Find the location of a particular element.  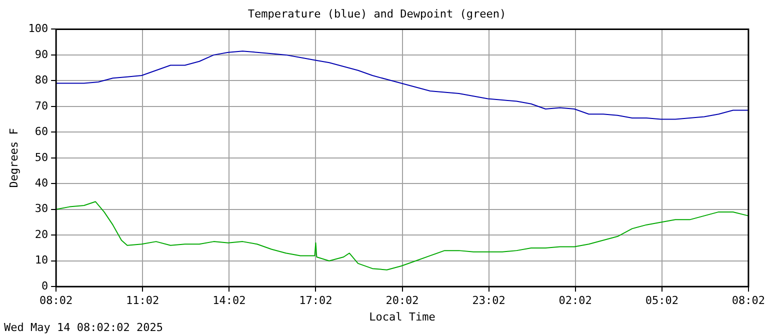

y-tick-label: 10 is located at coordinates (41, 260).